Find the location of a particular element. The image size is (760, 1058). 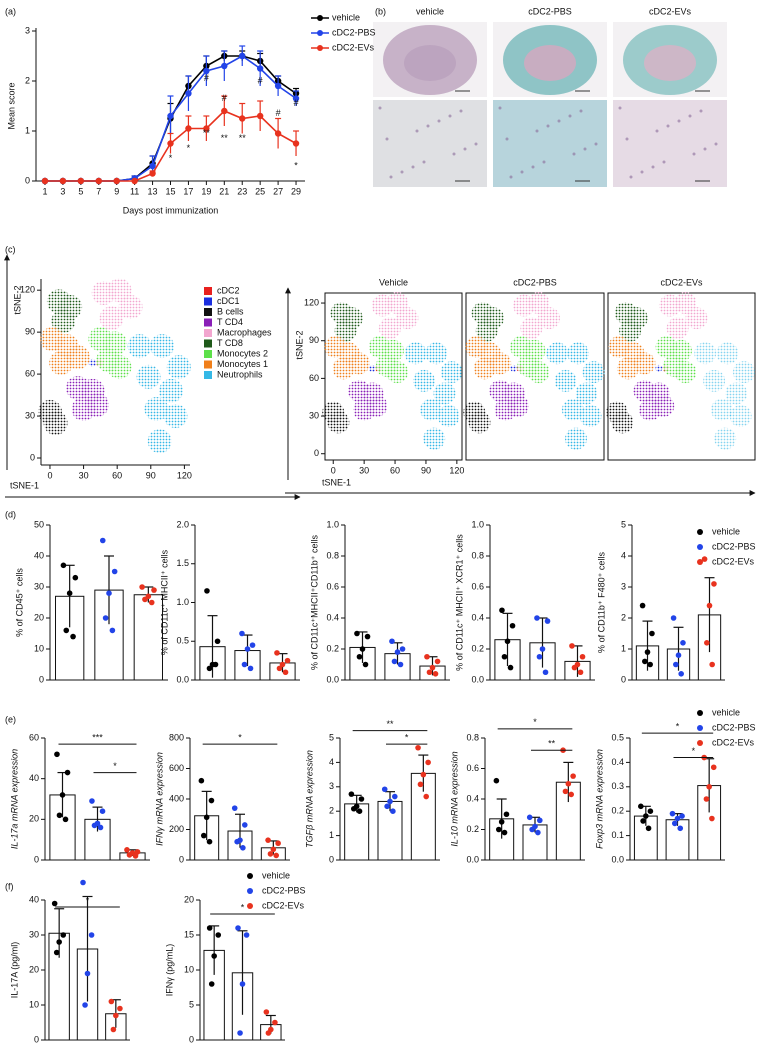

bar is located at coordinates (357, 832).